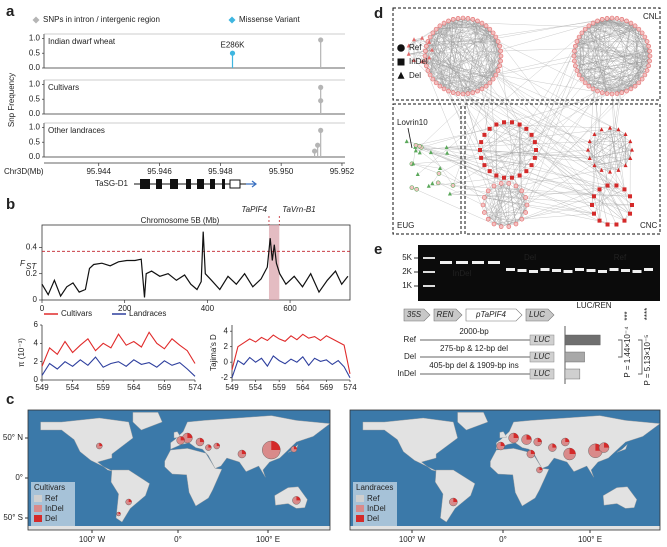 The image size is (667, 547). I want to click on lon-tick-label: 100° E, so click(268, 539).